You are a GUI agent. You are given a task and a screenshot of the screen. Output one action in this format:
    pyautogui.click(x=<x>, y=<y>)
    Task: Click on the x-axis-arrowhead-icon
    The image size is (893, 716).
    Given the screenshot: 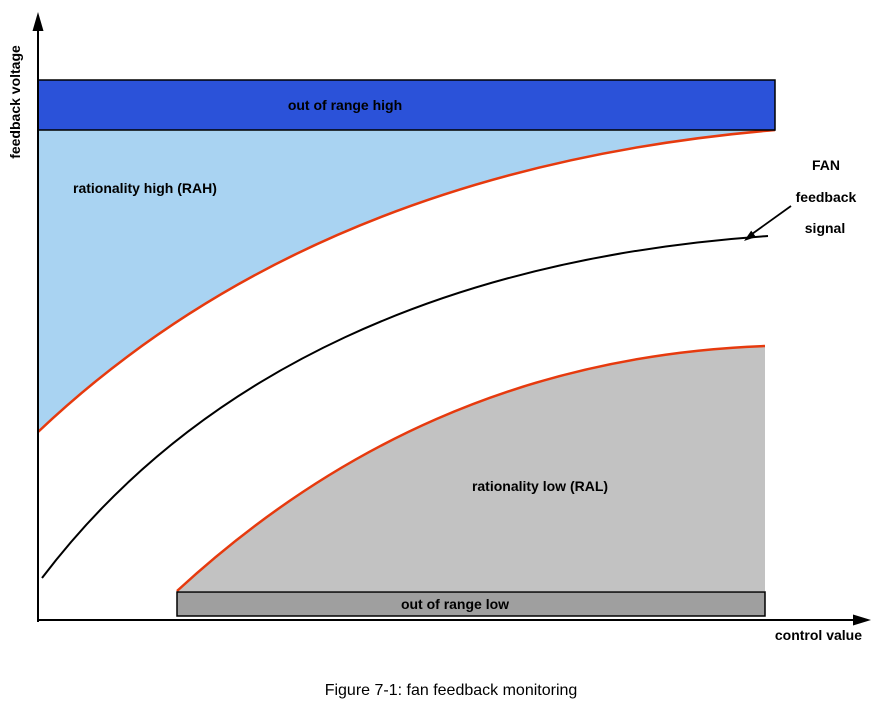 What is the action you would take?
    pyautogui.click(x=862, y=620)
    